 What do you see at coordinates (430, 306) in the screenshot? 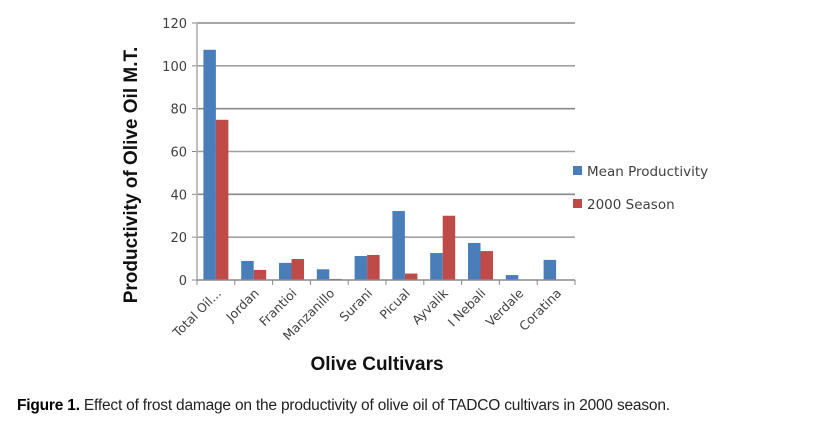
I see `x-tick-label: Ayvalik` at bounding box center [430, 306].